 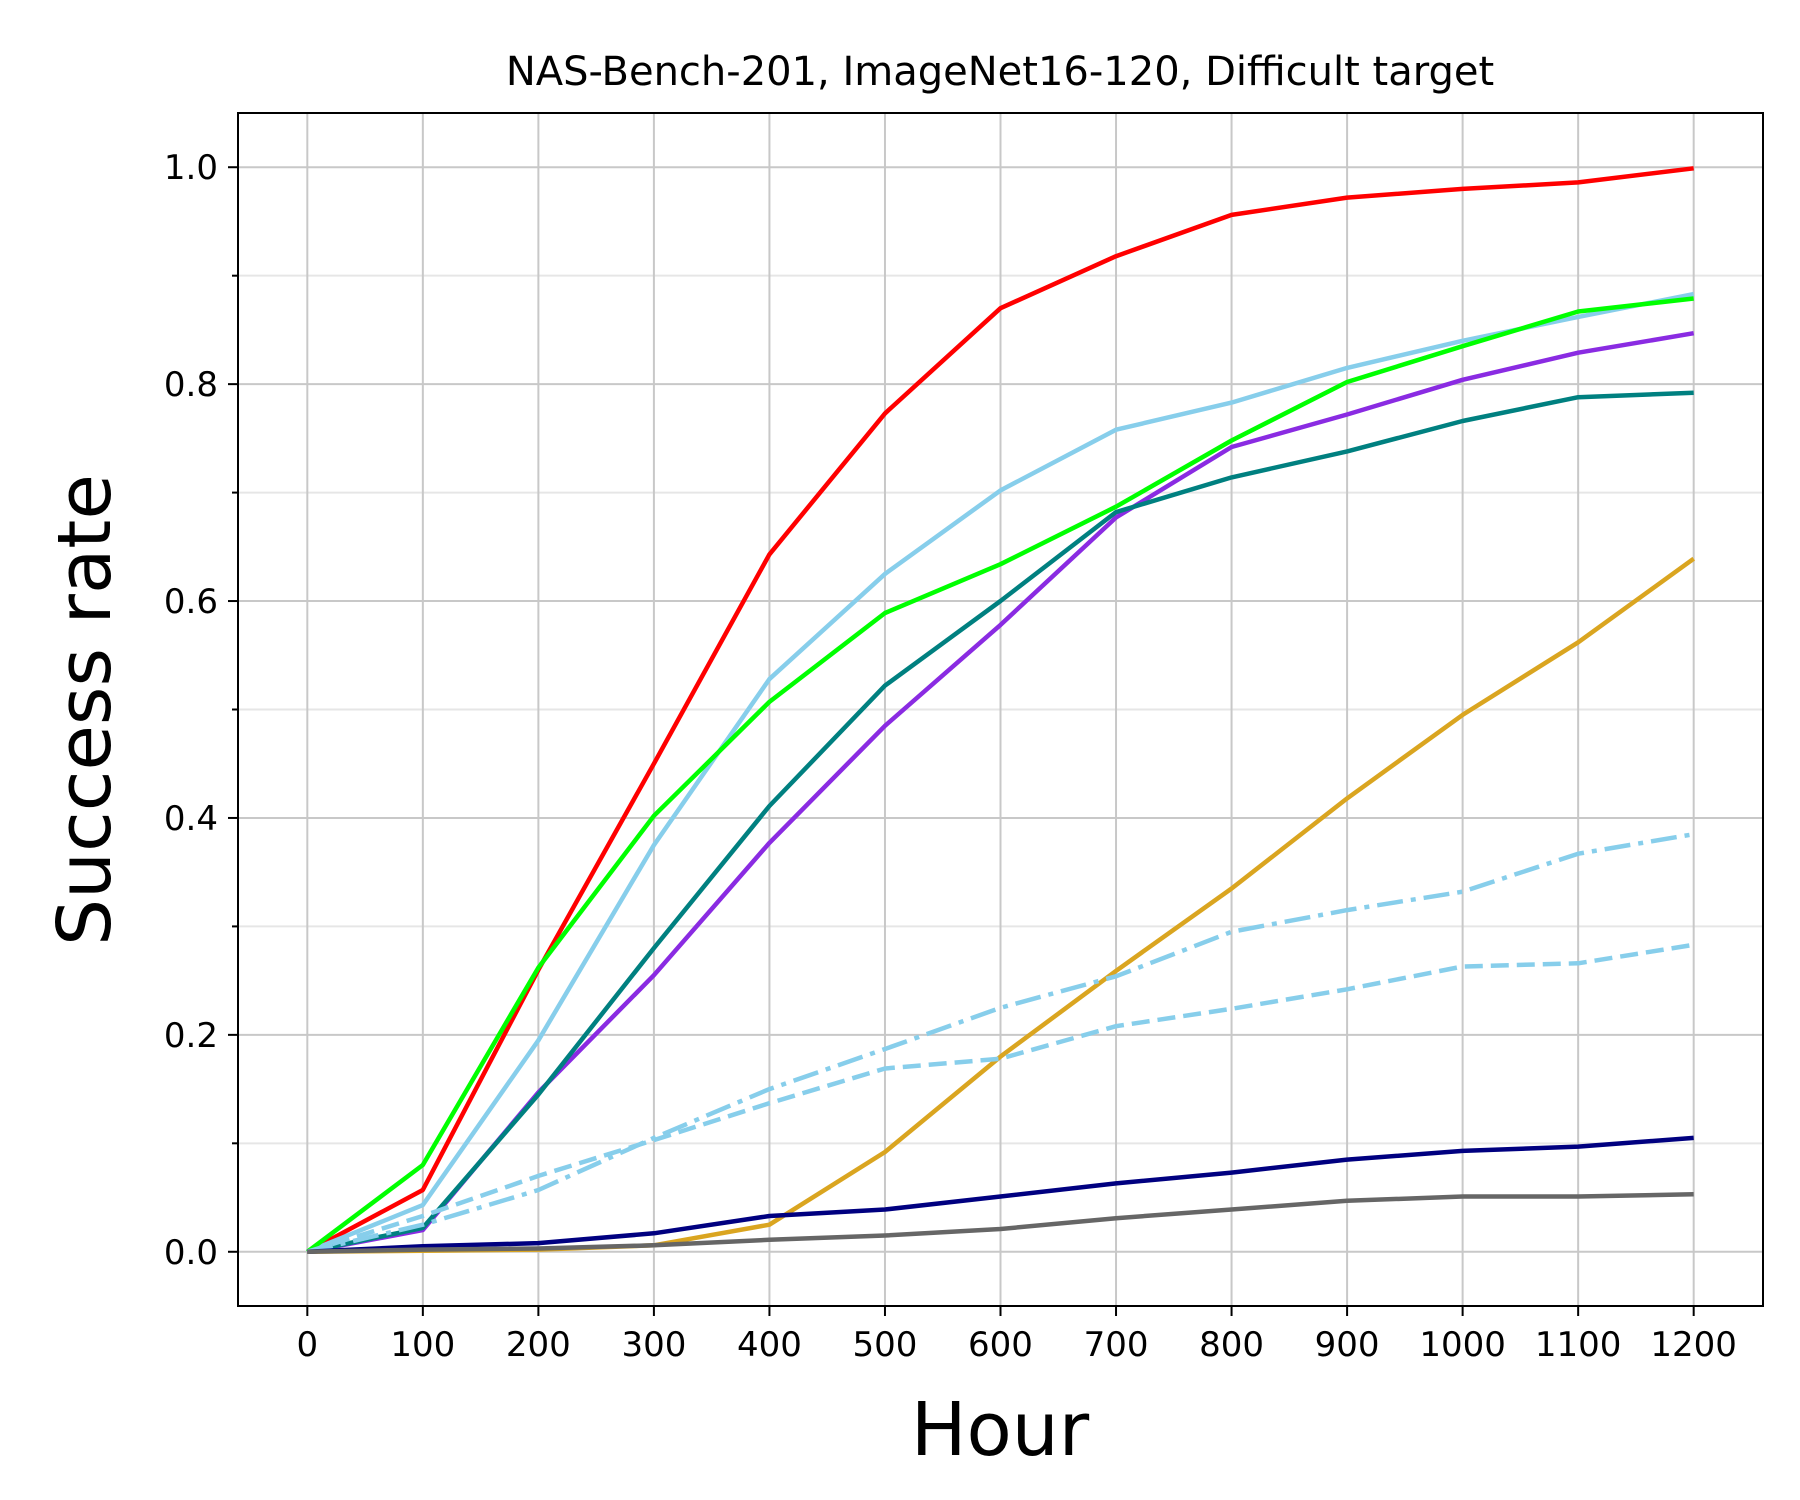 What do you see at coordinates (191, 385) in the screenshot?
I see `y-tick-label: 0.8` at bounding box center [191, 385].